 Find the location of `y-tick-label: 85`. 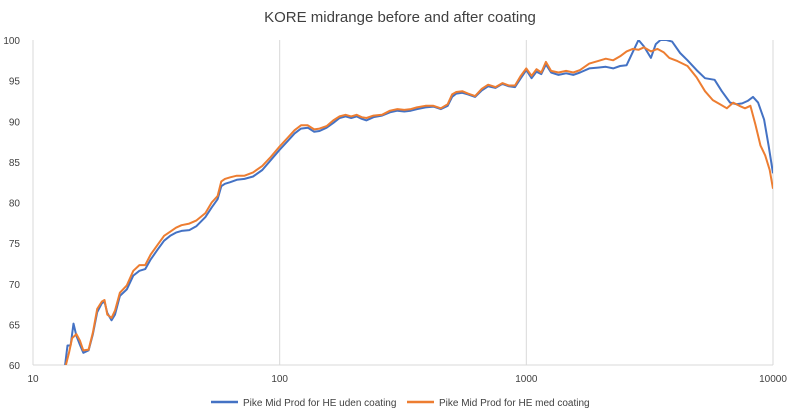

y-tick-label: 85 is located at coordinates (15, 163).